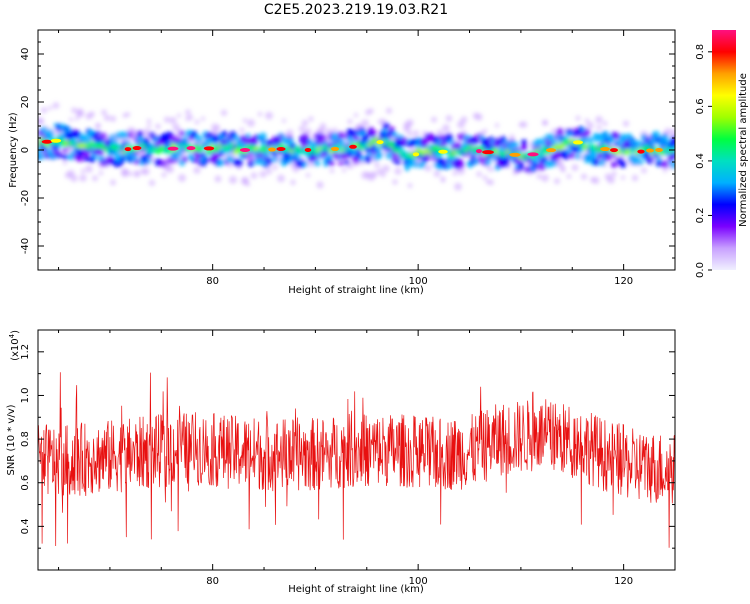 The width and height of the screenshot is (750, 604). I want to click on snr-x-tick-label: 80, so click(212, 581).